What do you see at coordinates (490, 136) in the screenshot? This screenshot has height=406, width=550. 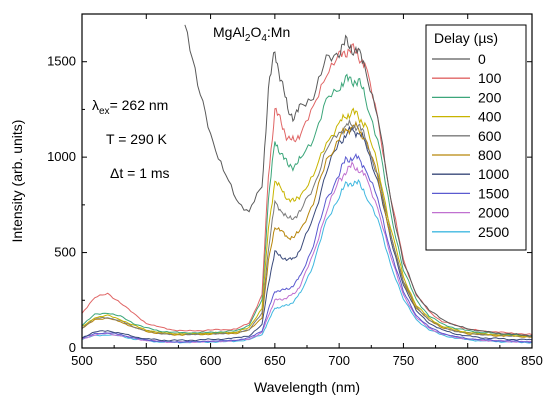 I see `legend-label-600: 600` at bounding box center [490, 136].